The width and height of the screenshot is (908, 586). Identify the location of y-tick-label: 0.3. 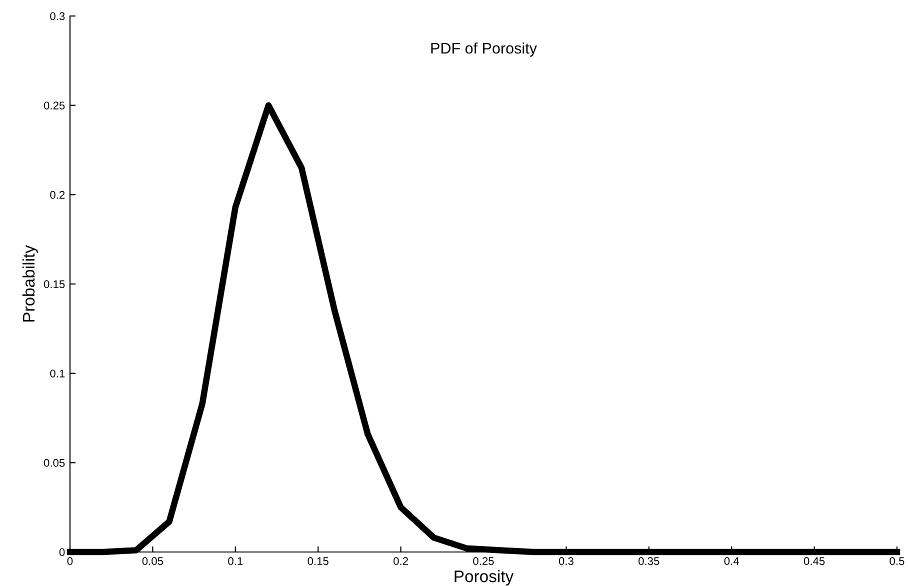
(57, 16).